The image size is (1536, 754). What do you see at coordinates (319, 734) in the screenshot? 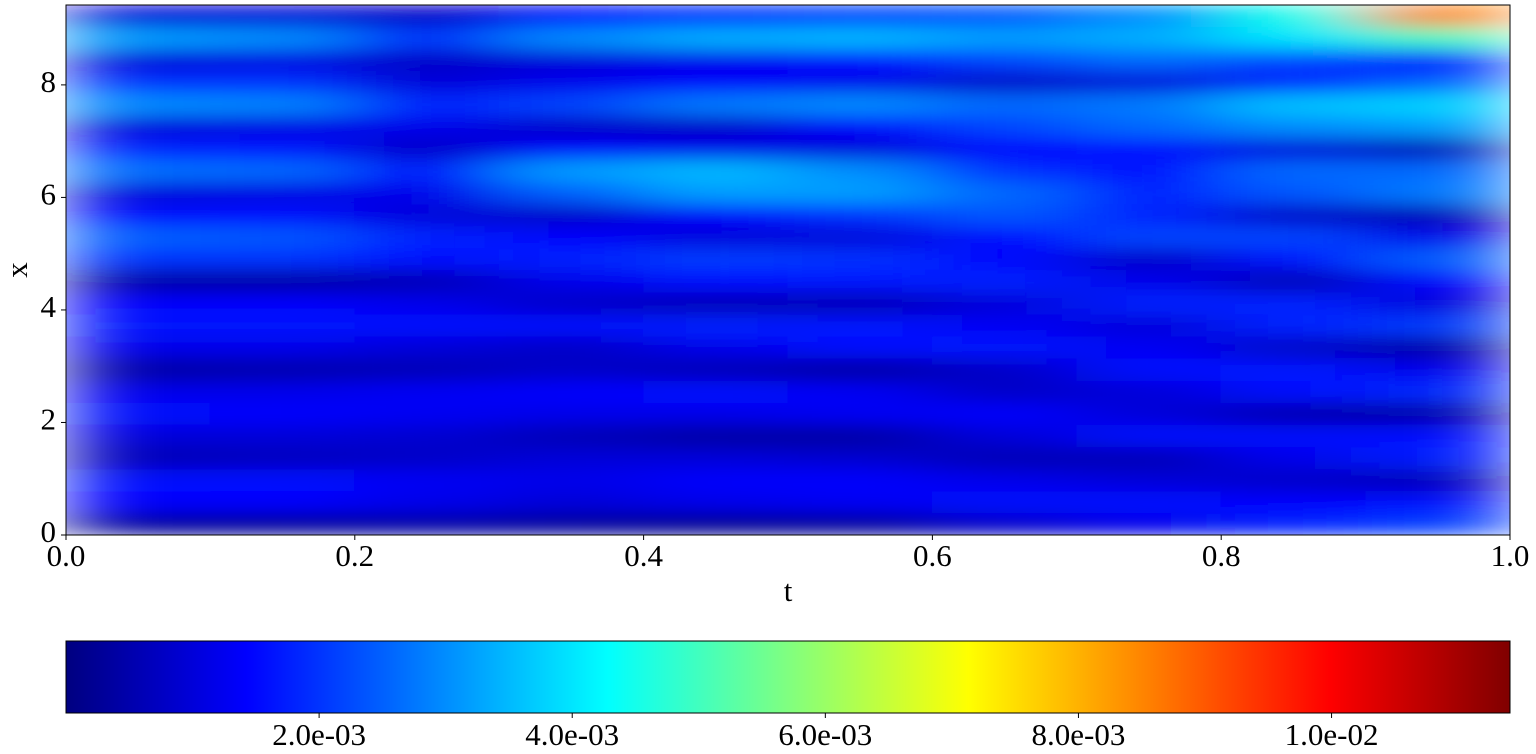
I see `colorbar-tick-label: 2.0e-03` at bounding box center [319, 734].